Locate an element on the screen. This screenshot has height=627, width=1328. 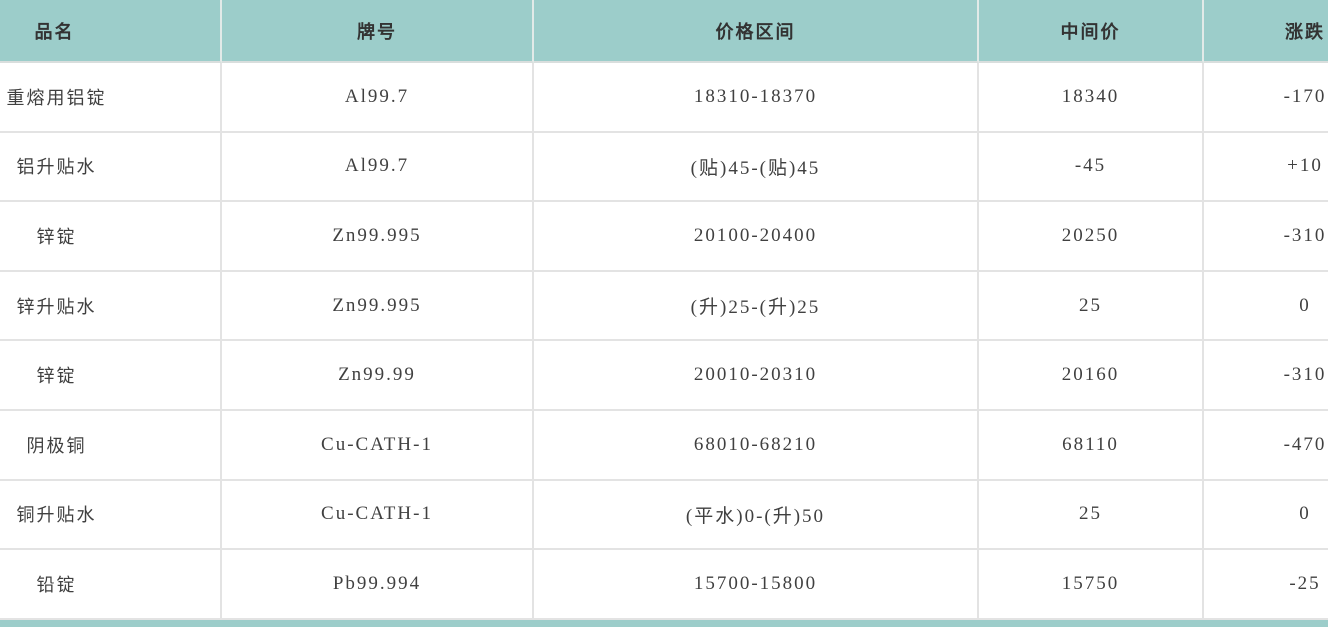
cell-product-name: 重熔用铝锭 is located at coordinates (111, 98).